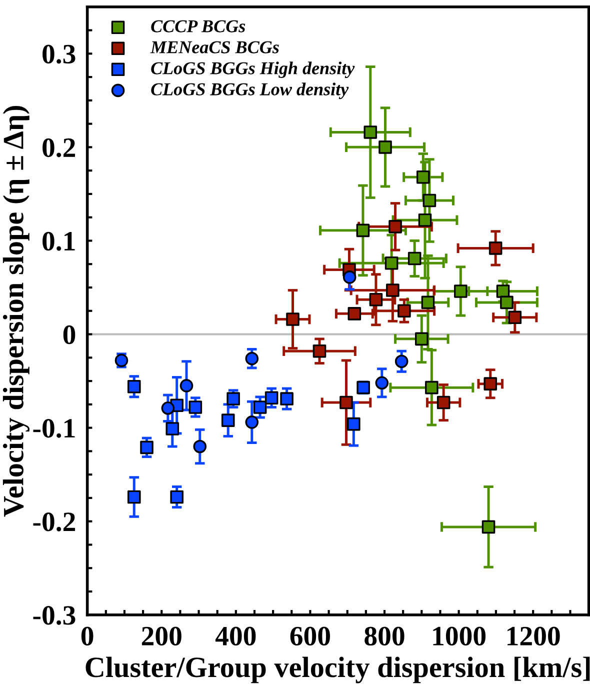  What do you see at coordinates (162, 636) in the screenshot?
I see `x-tick-label: 200` at bounding box center [162, 636].